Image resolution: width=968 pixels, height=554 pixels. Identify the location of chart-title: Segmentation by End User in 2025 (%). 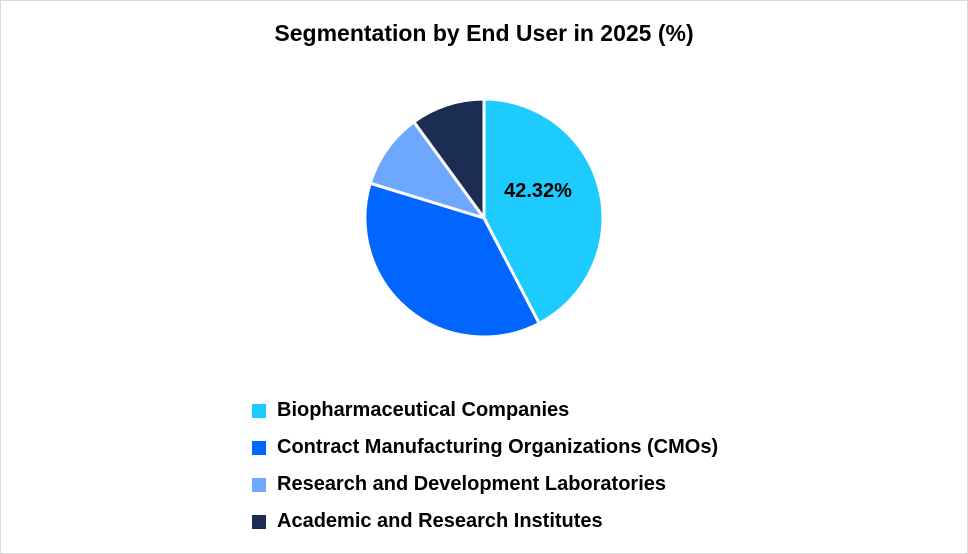
(484, 33).